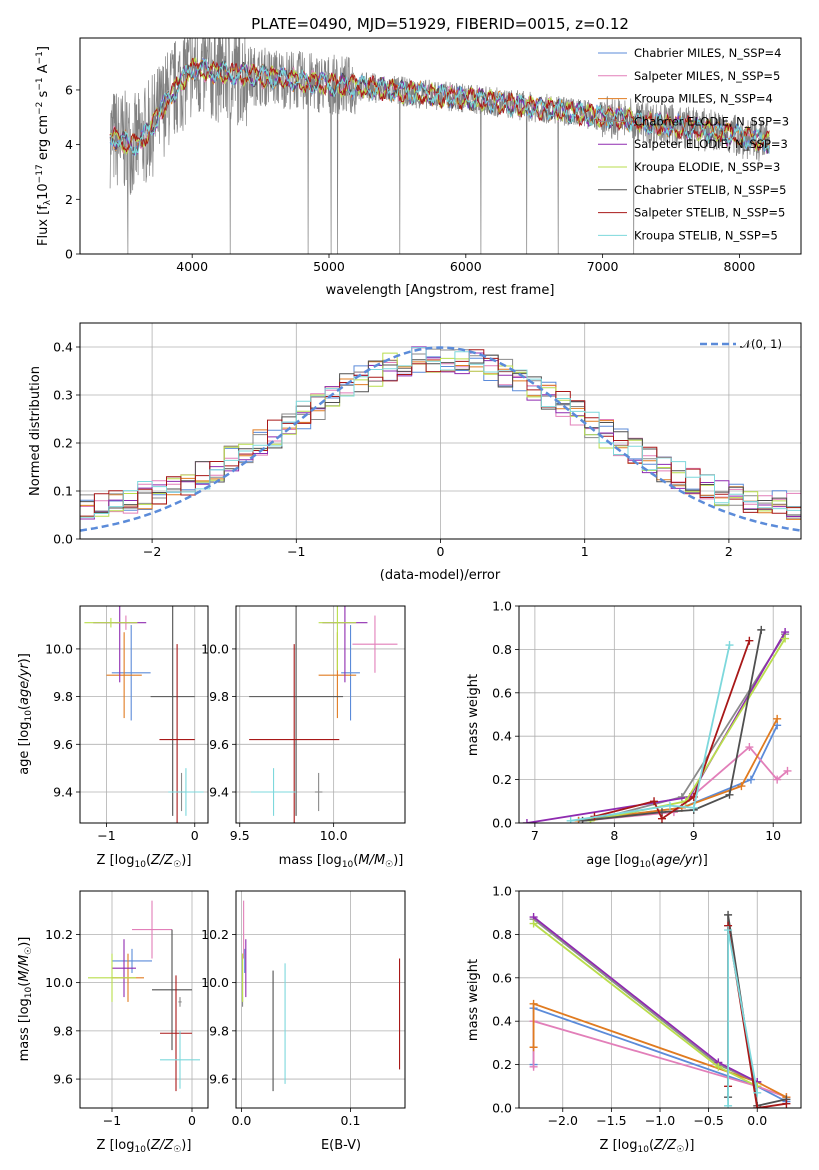 This screenshot has width=819, height=1170. I want to click on mass-z-xlabel: Z [log10(Z/Z☉)], so click(144, 1146).